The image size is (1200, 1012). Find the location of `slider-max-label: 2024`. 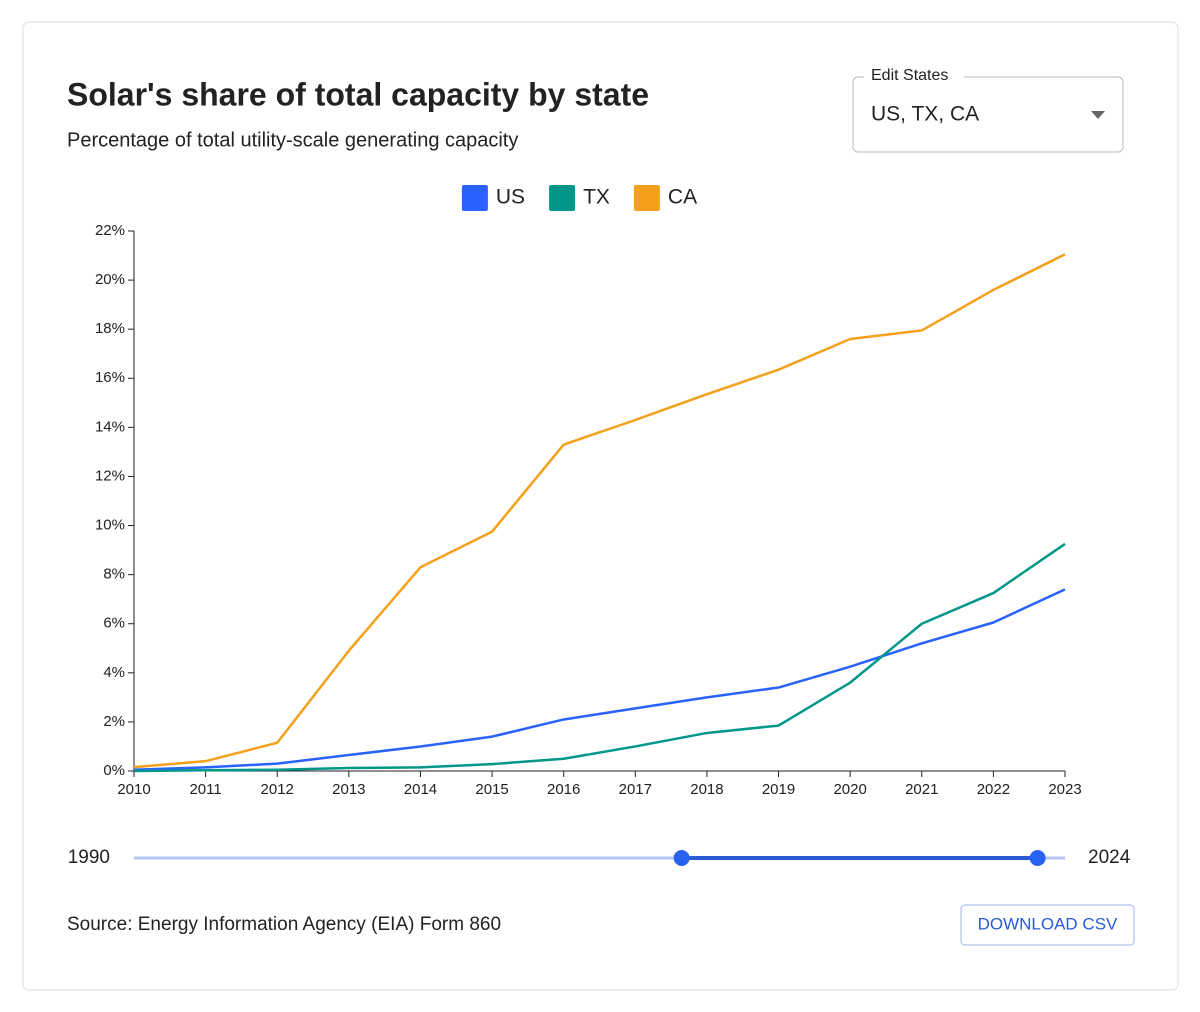

slider-max-label: 2024 is located at coordinates (1109, 857).